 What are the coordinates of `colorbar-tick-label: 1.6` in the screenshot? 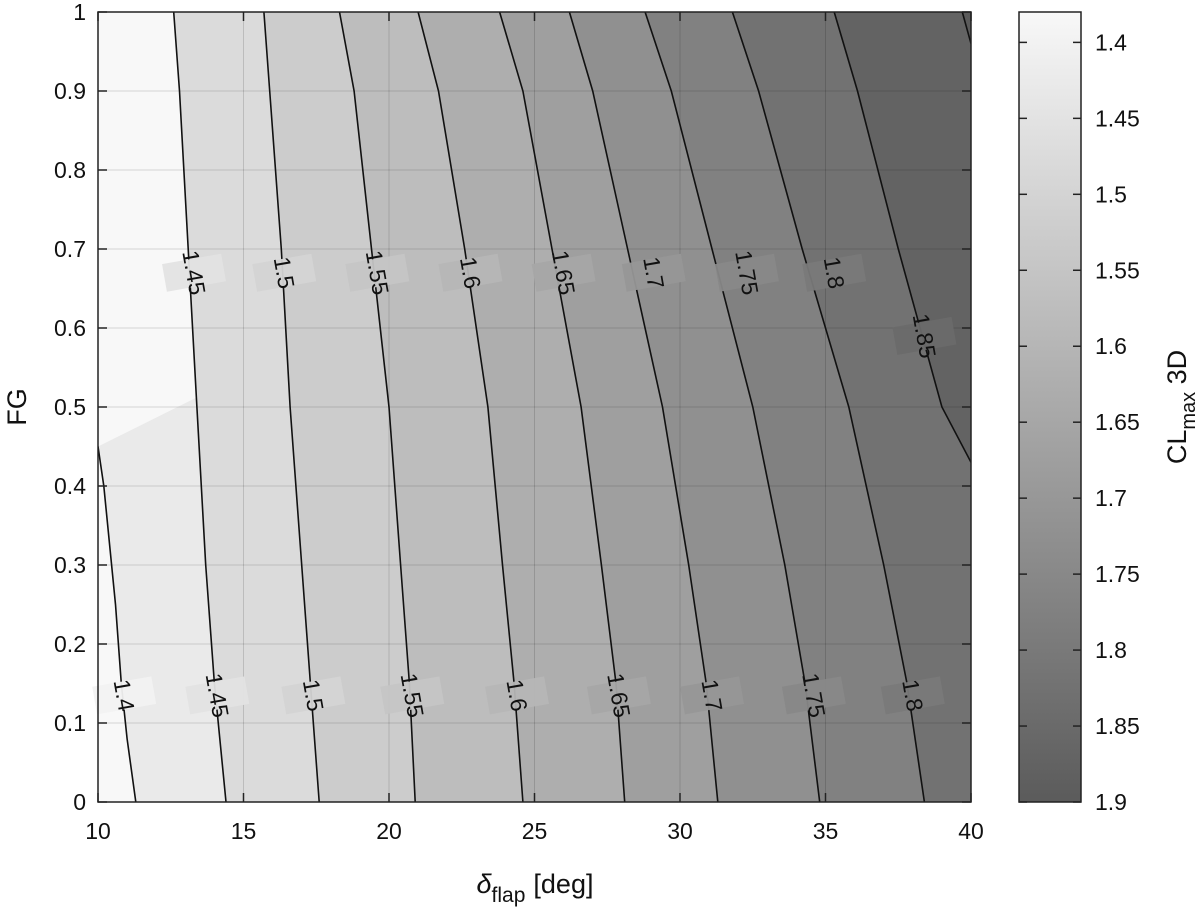 It's located at (1111, 346).